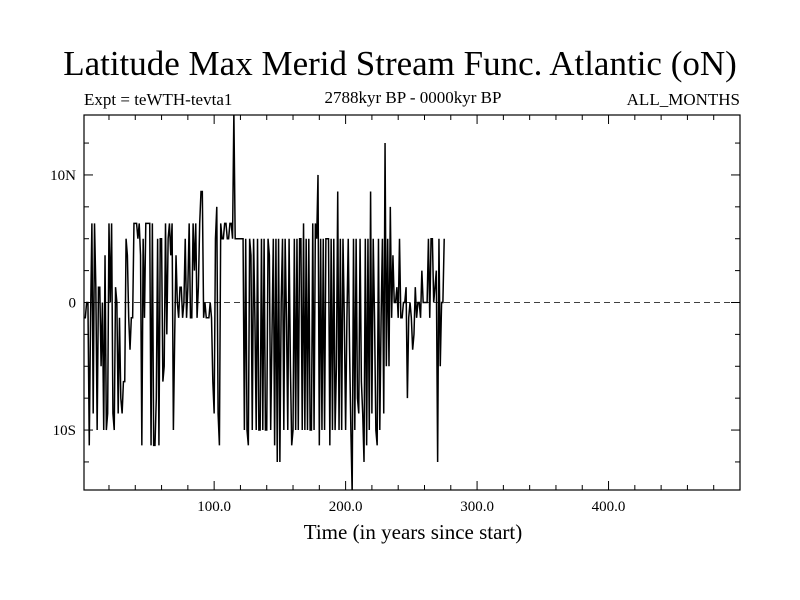 This screenshot has height=600, width=800. Describe the element at coordinates (346, 507) in the screenshot. I see `x-tick-label: 200.0` at that location.